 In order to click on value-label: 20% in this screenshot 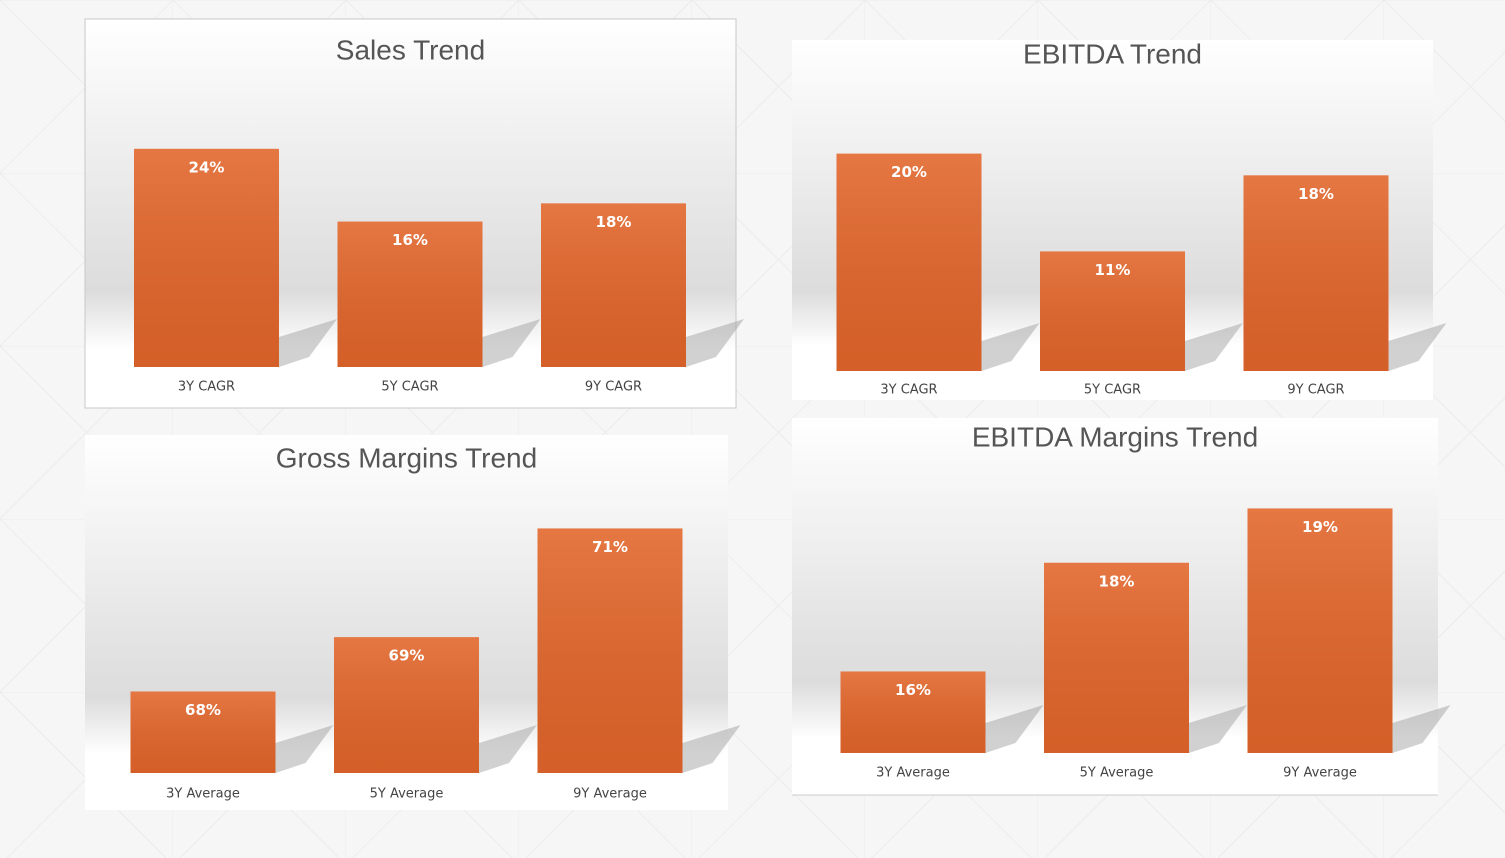, I will do `click(909, 172)`.